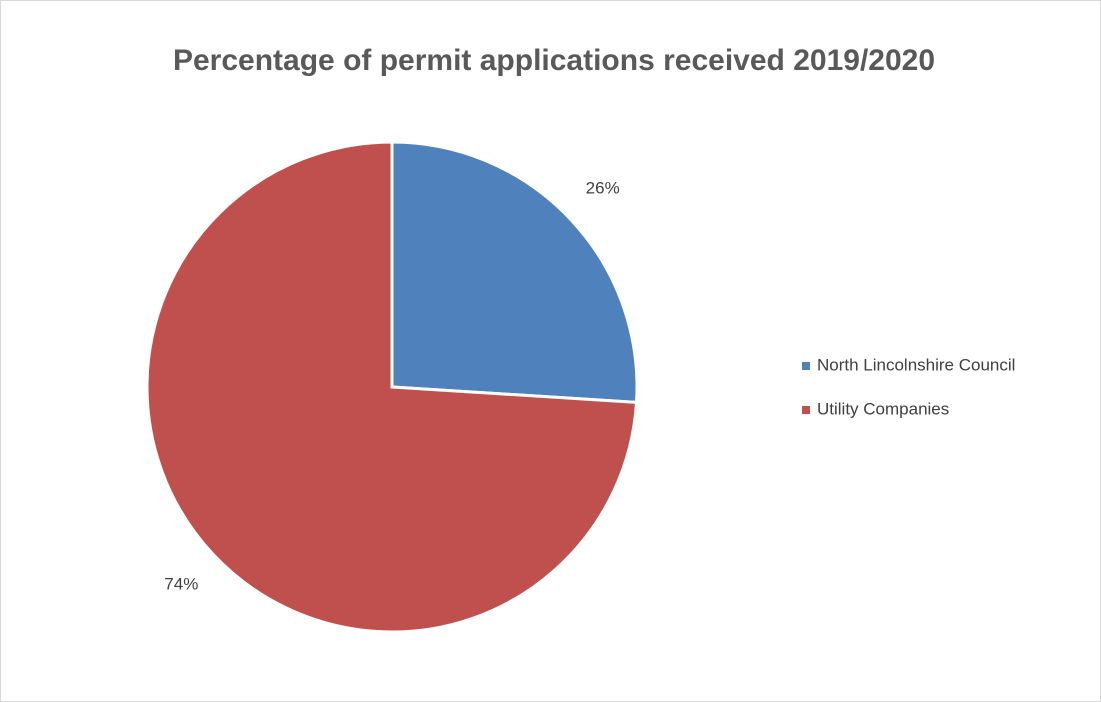  Describe the element at coordinates (181, 583) in the screenshot. I see `data-label: 74%` at that location.